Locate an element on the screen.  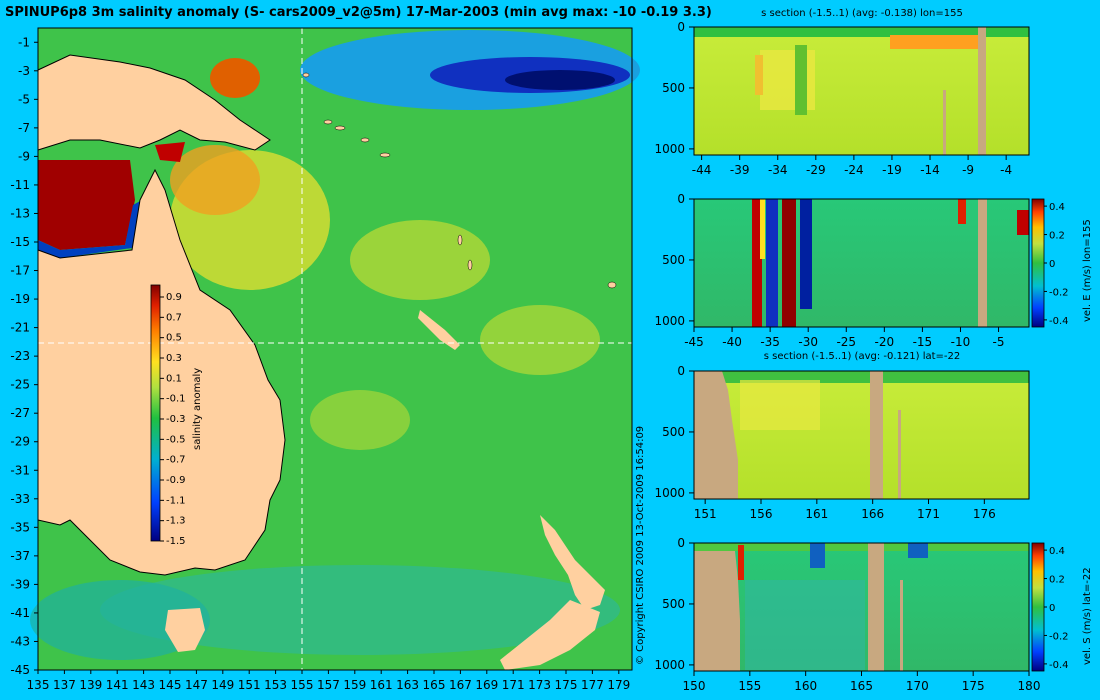
panel-x-tick-label: -5 is located at coordinates (999, 342).